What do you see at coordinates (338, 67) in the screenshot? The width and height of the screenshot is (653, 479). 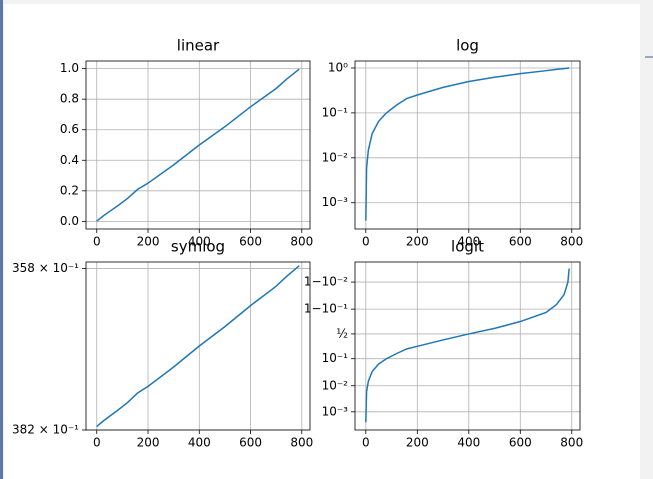 I see `y-tick-label: 10⁰` at bounding box center [338, 67].